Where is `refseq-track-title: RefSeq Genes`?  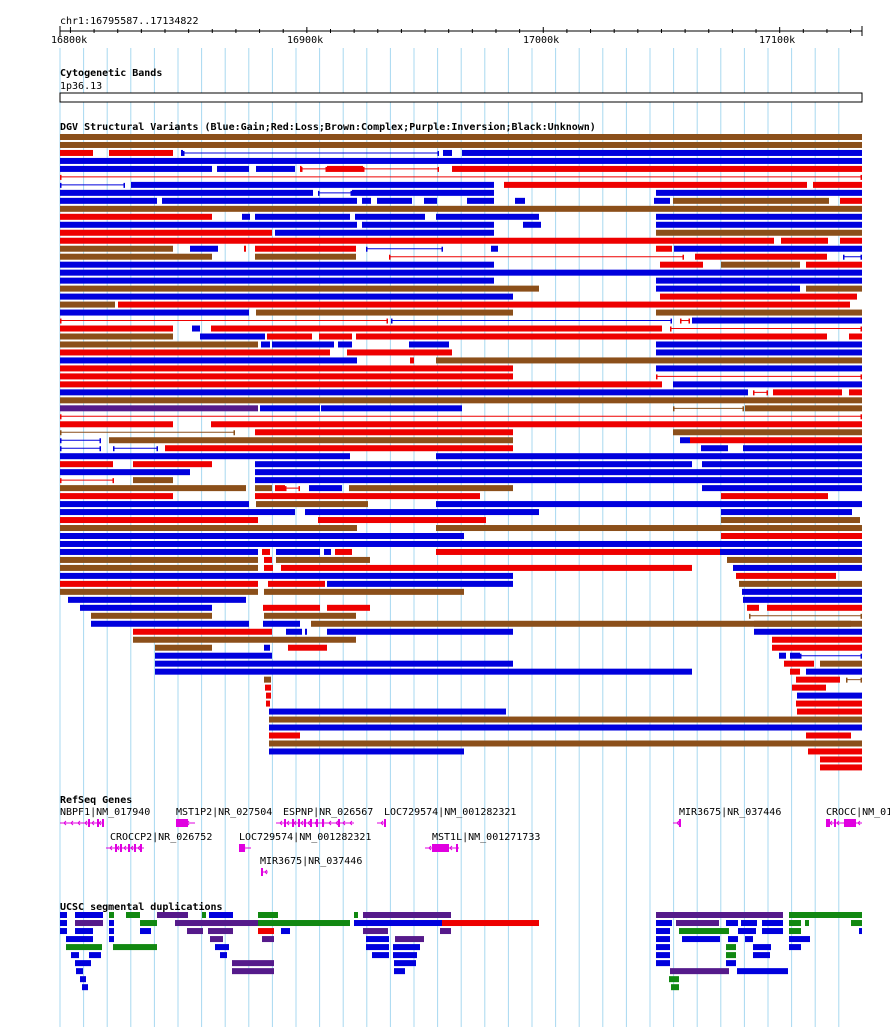 refseq-track-title: RefSeq Genes is located at coordinates (96, 800).